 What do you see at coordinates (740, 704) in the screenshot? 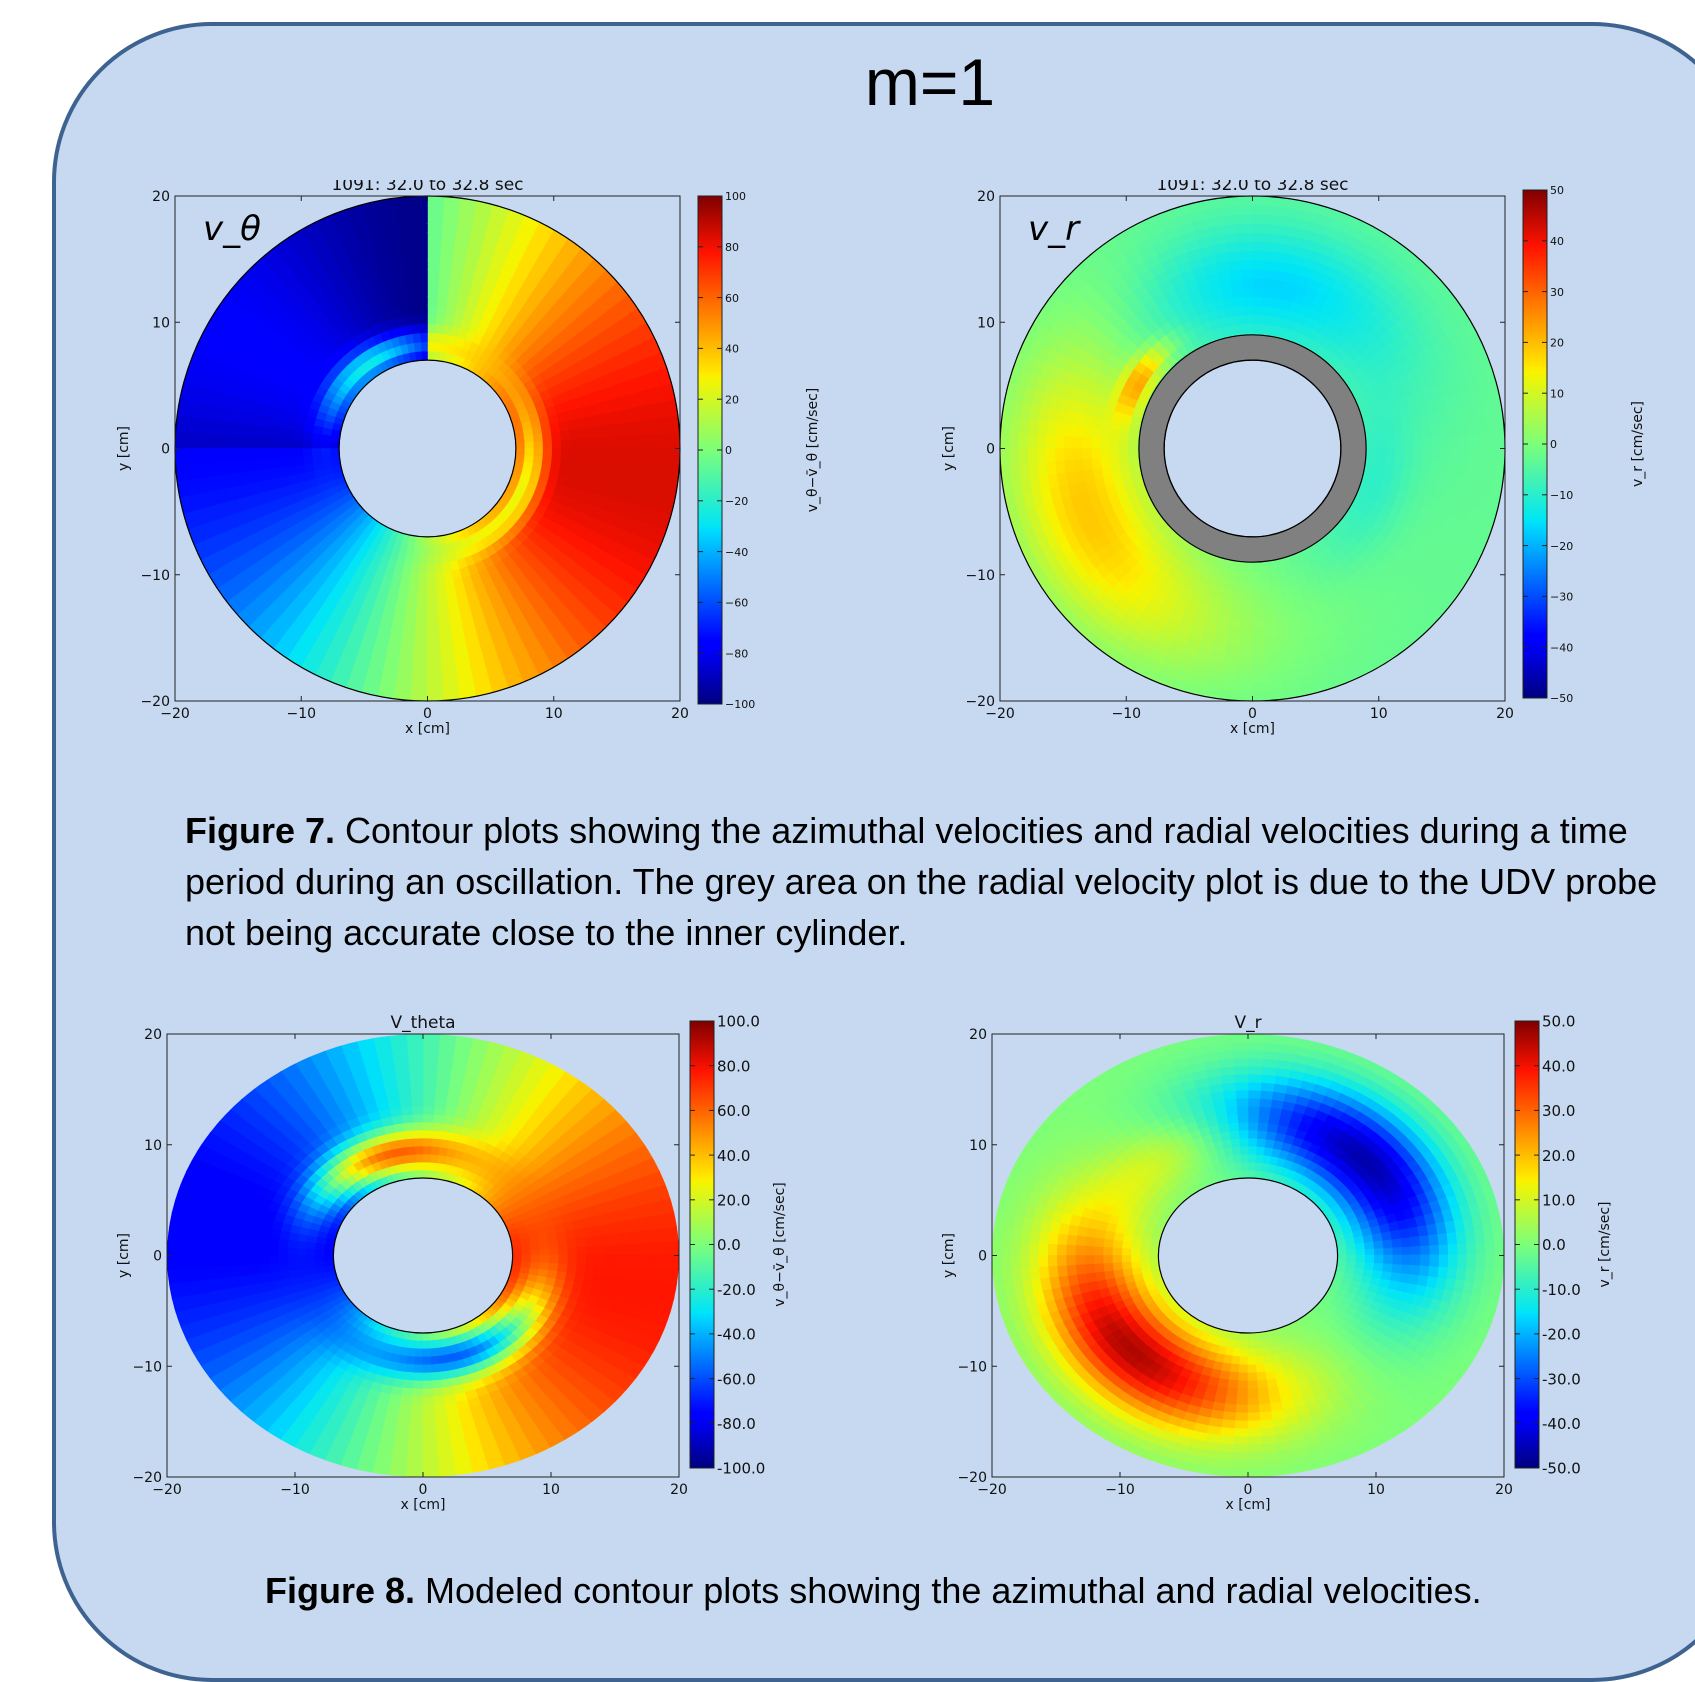
I see `colorbar-tick-label: −100` at bounding box center [740, 704].